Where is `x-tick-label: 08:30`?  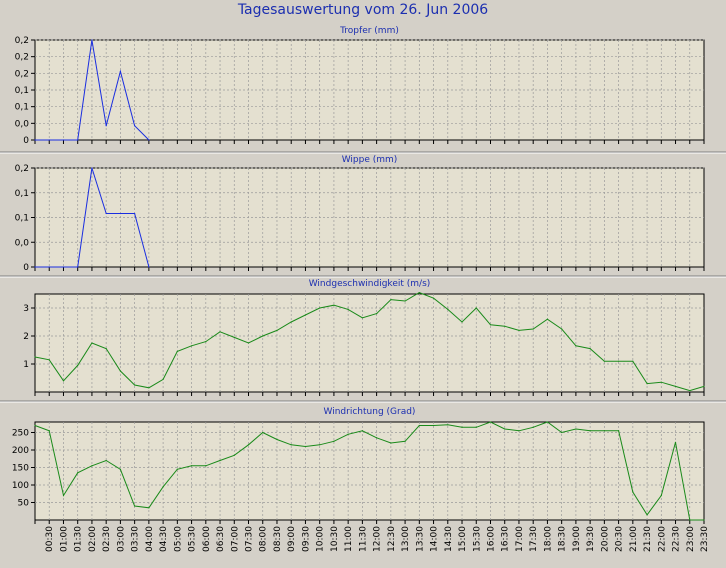
x-tick-label: 08:30 is located at coordinates (278, 539).